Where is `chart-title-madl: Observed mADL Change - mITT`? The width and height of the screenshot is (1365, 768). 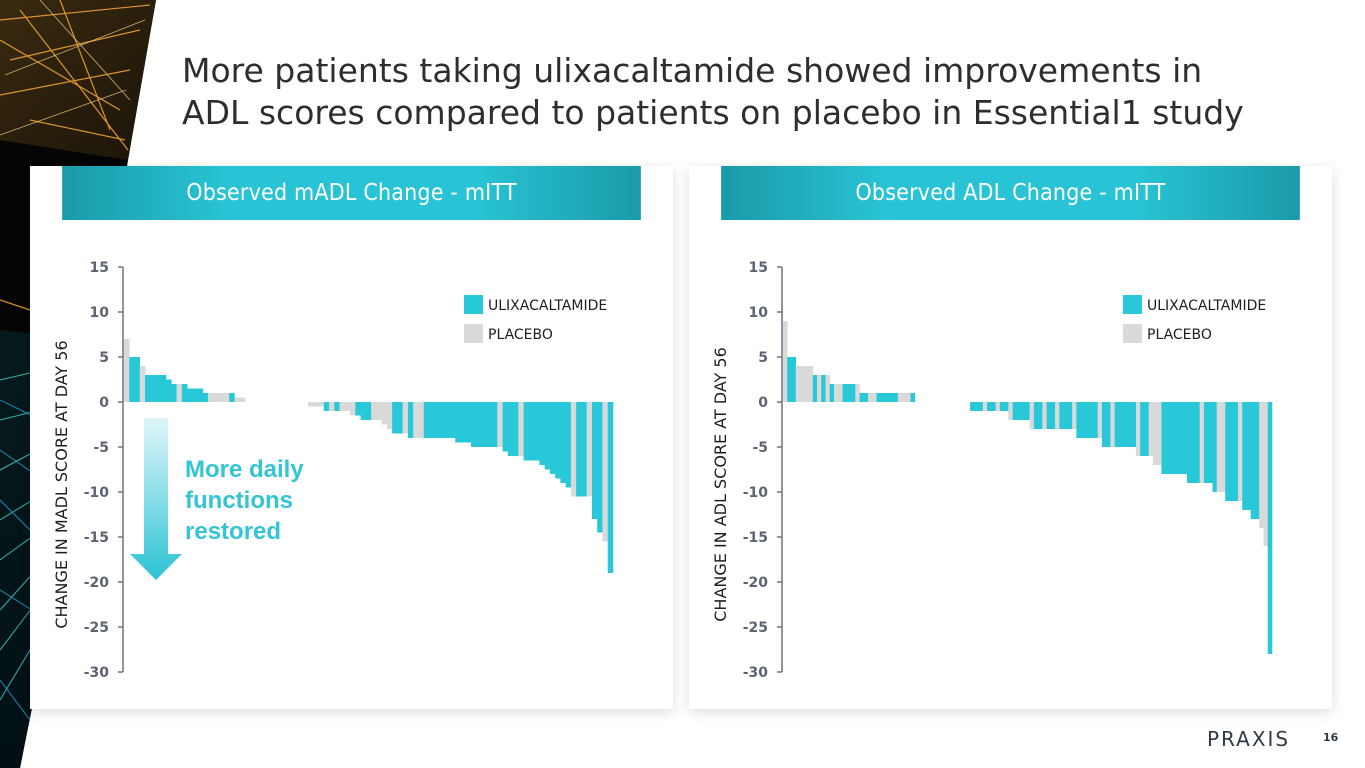 chart-title-madl: Observed mADL Change - mITT is located at coordinates (351, 193).